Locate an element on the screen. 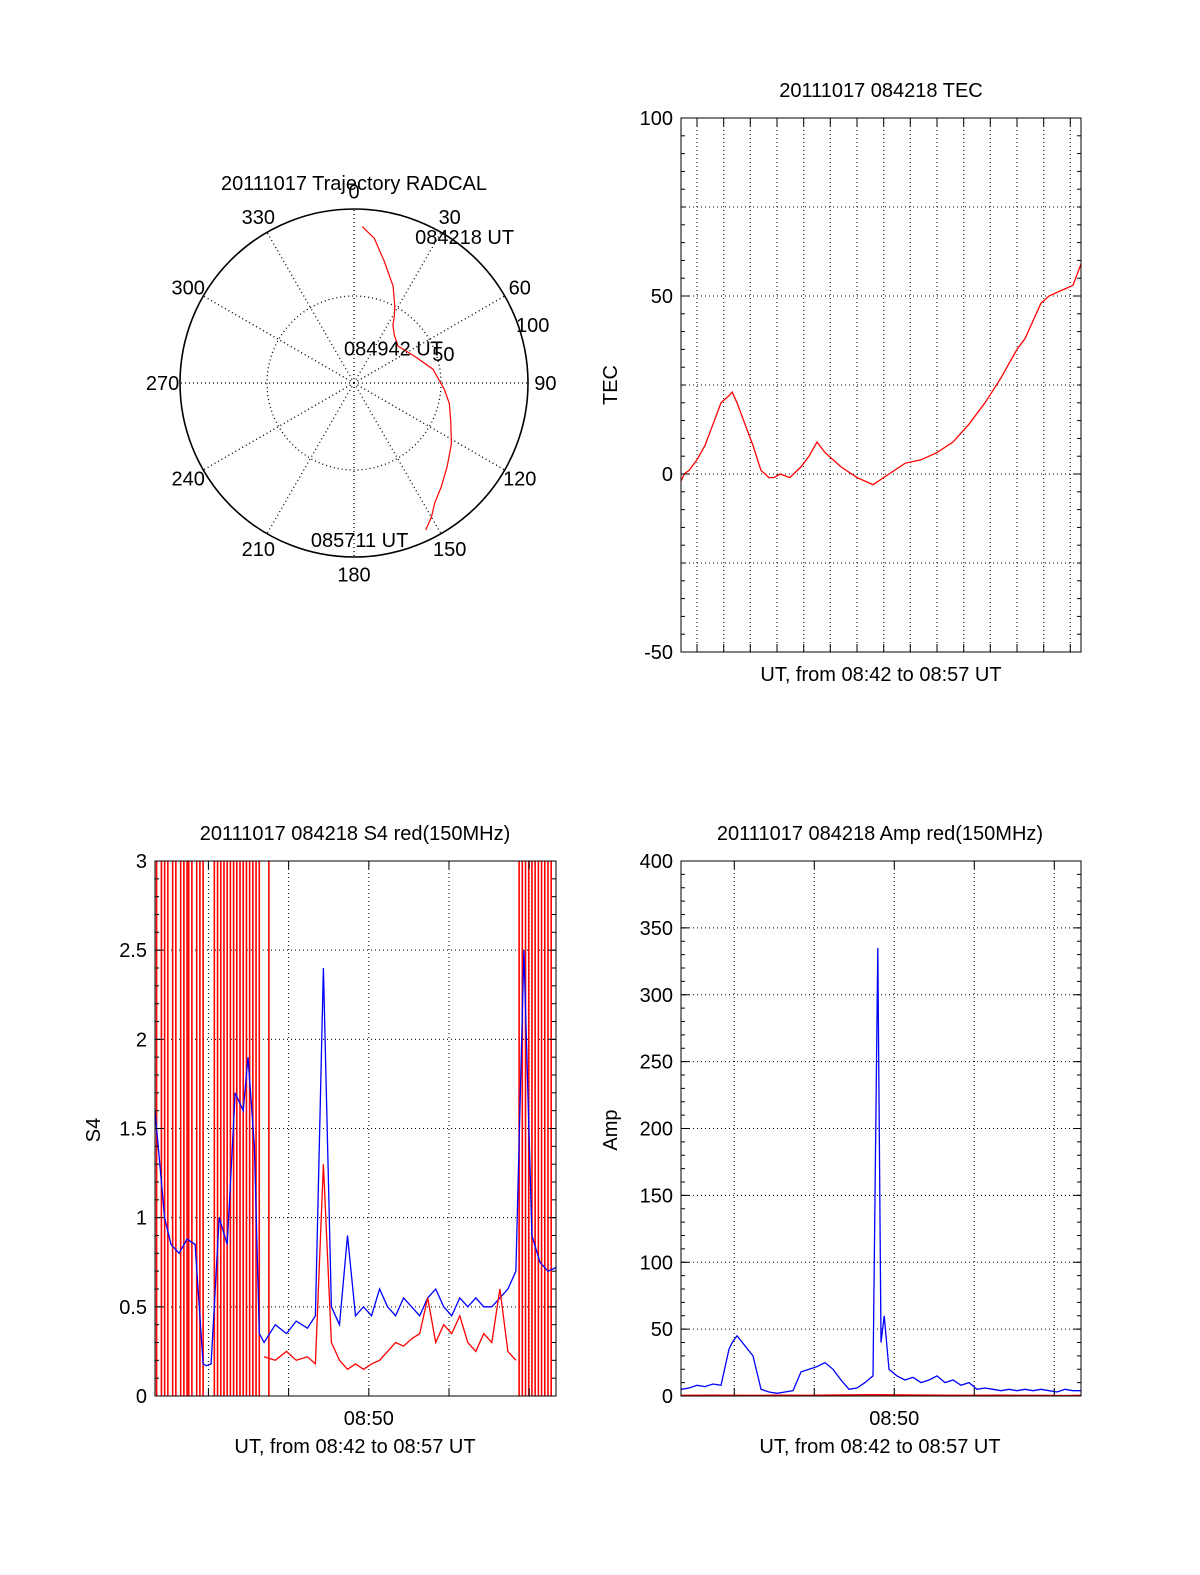 The height and width of the screenshot is (1575, 1200). y-tick-label: 150 is located at coordinates (656, 1196).